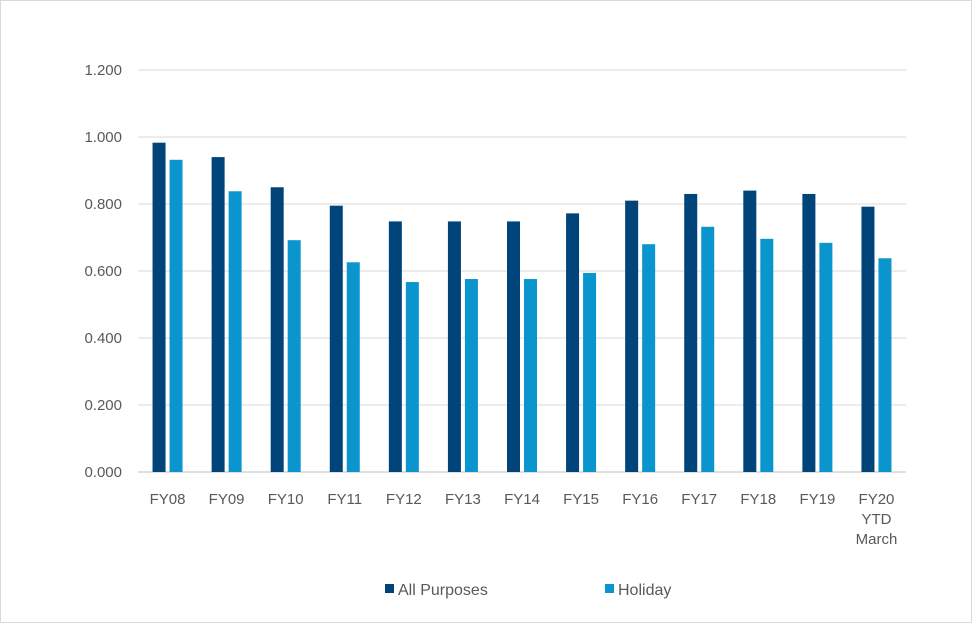 The width and height of the screenshot is (972, 624). What do you see at coordinates (103, 405) in the screenshot?
I see `y-tick-label: 0.200` at bounding box center [103, 405].